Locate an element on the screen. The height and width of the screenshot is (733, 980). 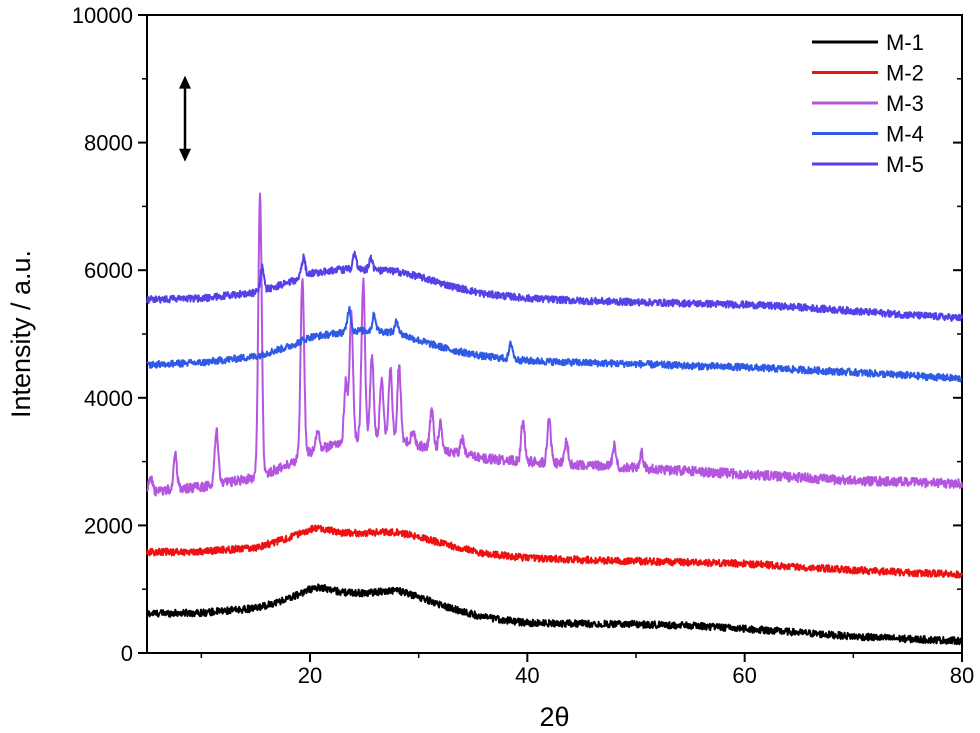
x-tick-label: 80 is located at coordinates (962, 675).